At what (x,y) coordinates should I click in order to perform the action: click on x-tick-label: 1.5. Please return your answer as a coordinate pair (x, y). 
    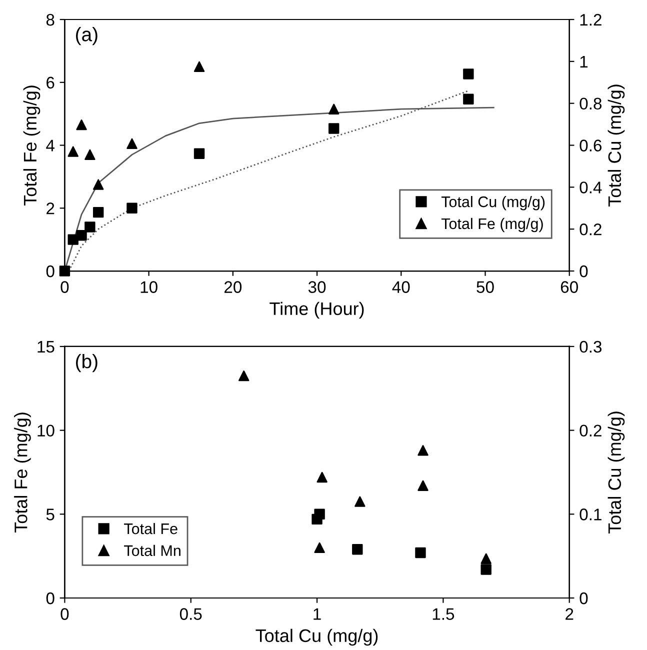
    Looking at the image, I should click on (443, 614).